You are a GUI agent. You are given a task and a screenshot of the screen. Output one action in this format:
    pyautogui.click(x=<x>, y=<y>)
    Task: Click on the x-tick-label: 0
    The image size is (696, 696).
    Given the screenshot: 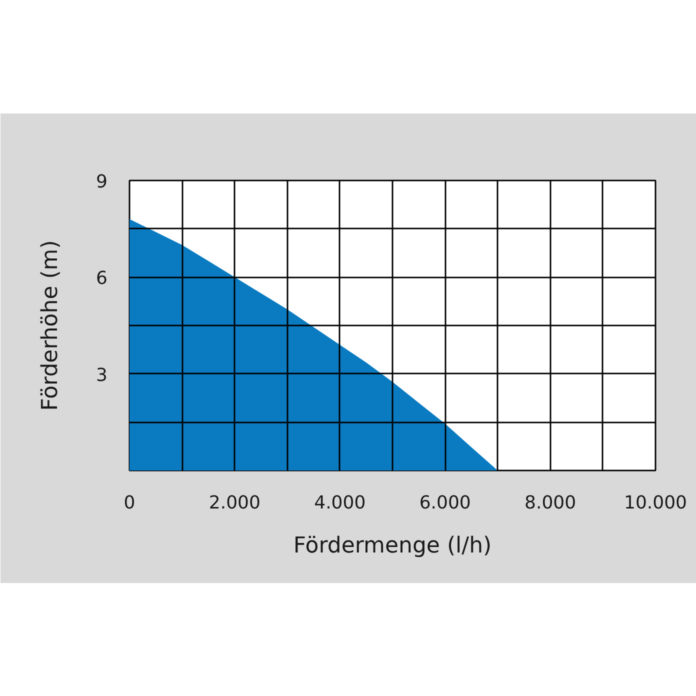 What is the action you would take?
    pyautogui.click(x=130, y=503)
    